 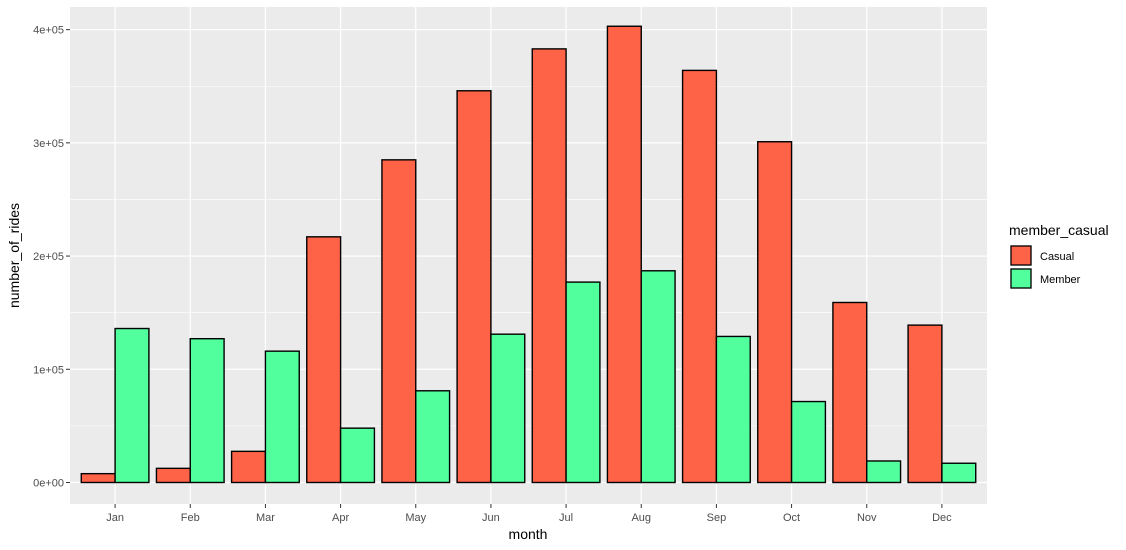 I want to click on x-tick-label: Dec, so click(x=942, y=518).